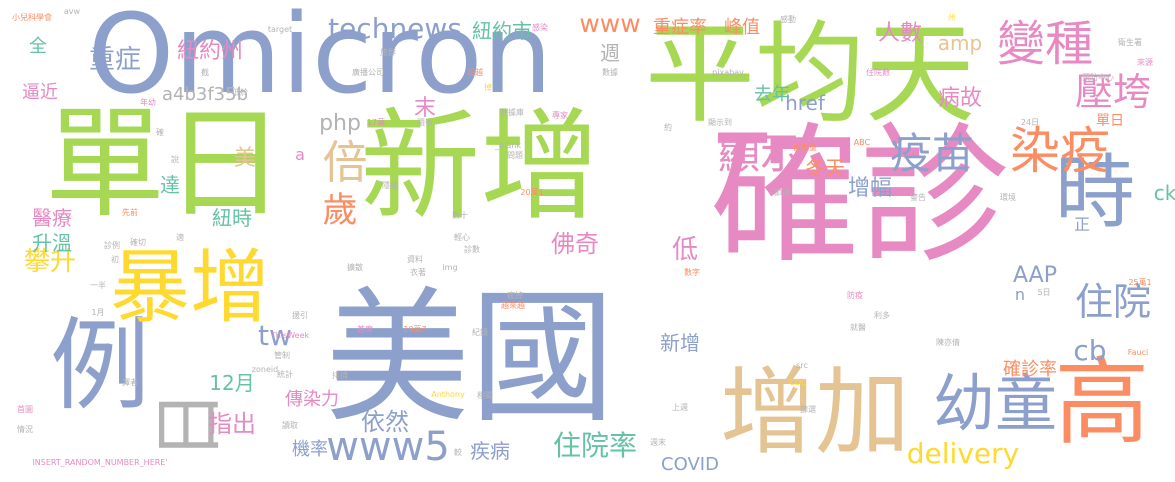 This screenshot has width=1175, height=482. What do you see at coordinates (282, 355) in the screenshot?
I see `cloud-word: 管制` at bounding box center [282, 355].